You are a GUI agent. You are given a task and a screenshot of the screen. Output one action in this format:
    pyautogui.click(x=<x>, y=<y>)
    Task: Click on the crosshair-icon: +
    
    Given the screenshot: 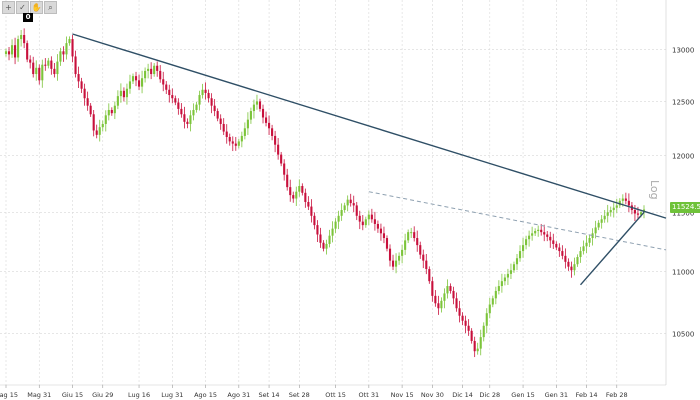 What is the action you would take?
    pyautogui.click(x=8, y=7)
    